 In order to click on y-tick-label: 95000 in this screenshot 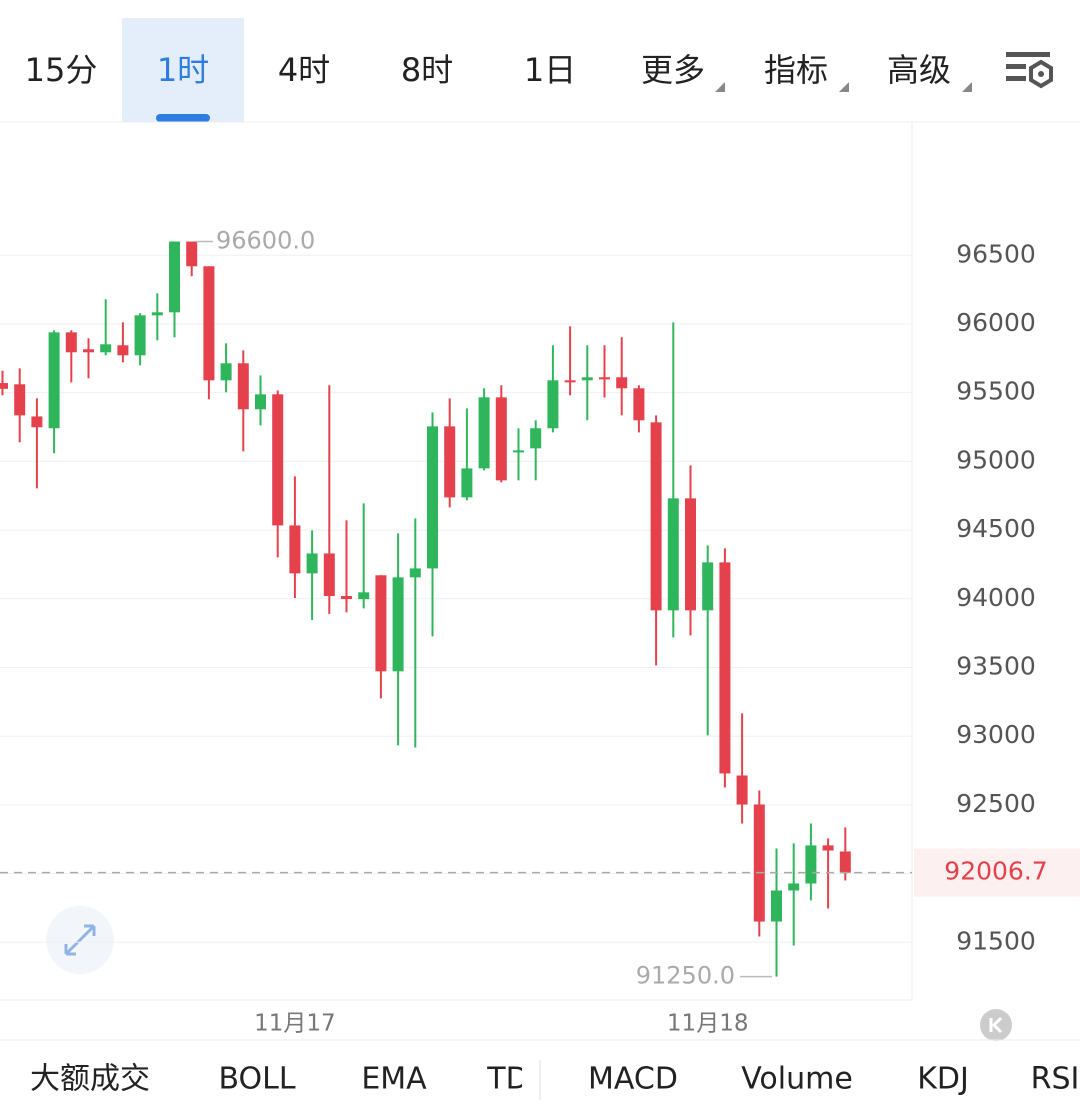, I will do `click(996, 459)`.